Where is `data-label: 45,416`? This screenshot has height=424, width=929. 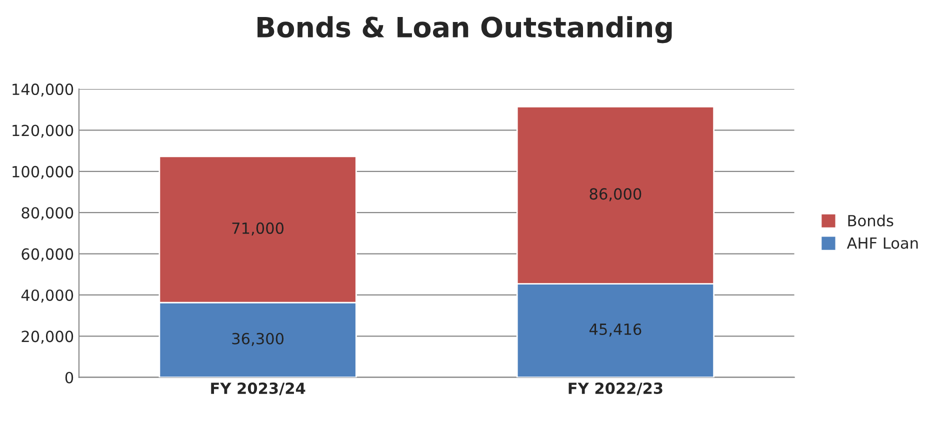
data-label: 45,416 is located at coordinates (615, 330).